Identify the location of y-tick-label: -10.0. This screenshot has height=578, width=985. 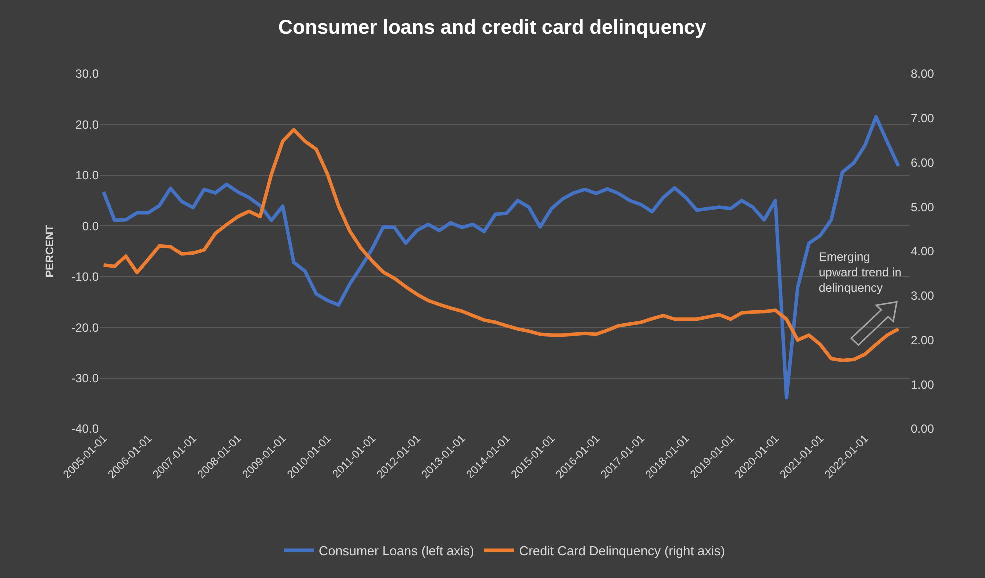
(86, 277).